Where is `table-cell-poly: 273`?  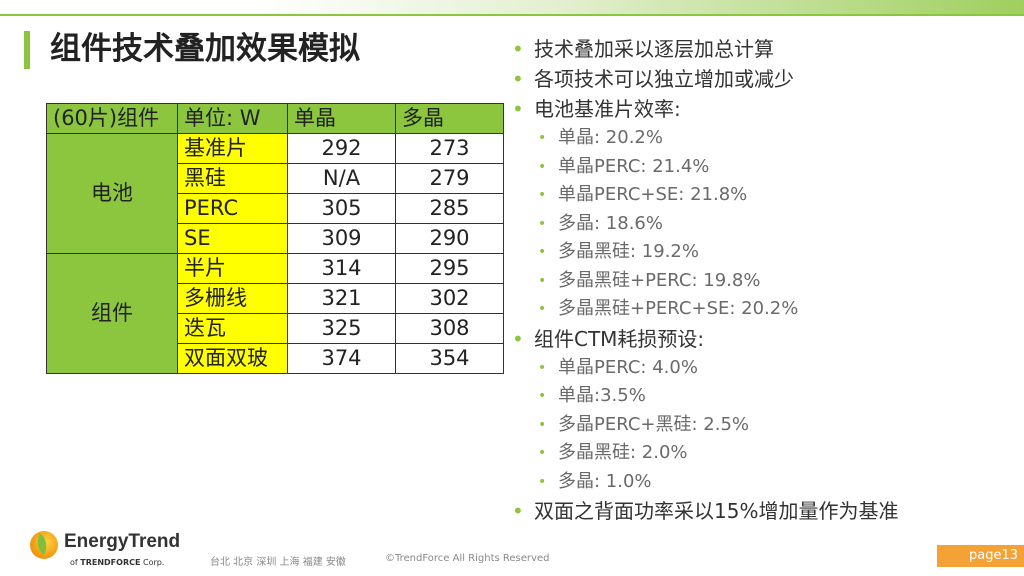 table-cell-poly: 273 is located at coordinates (449, 148).